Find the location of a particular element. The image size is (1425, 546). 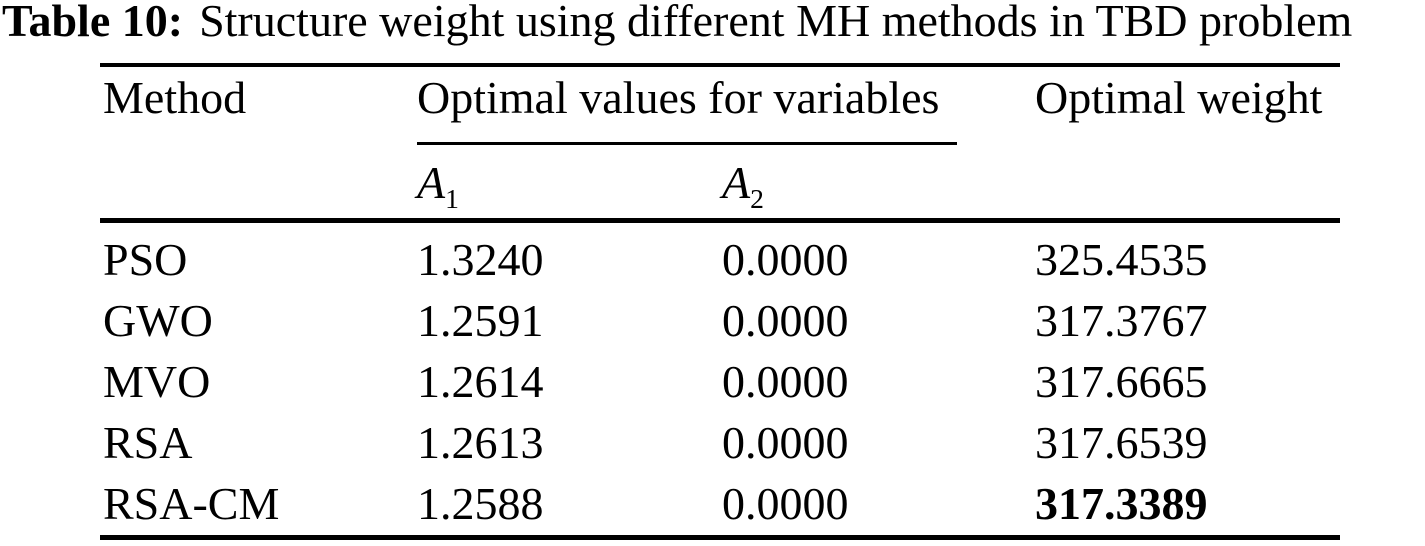

cell-weight-value-best: 317.3389 is located at coordinates (1121, 503).